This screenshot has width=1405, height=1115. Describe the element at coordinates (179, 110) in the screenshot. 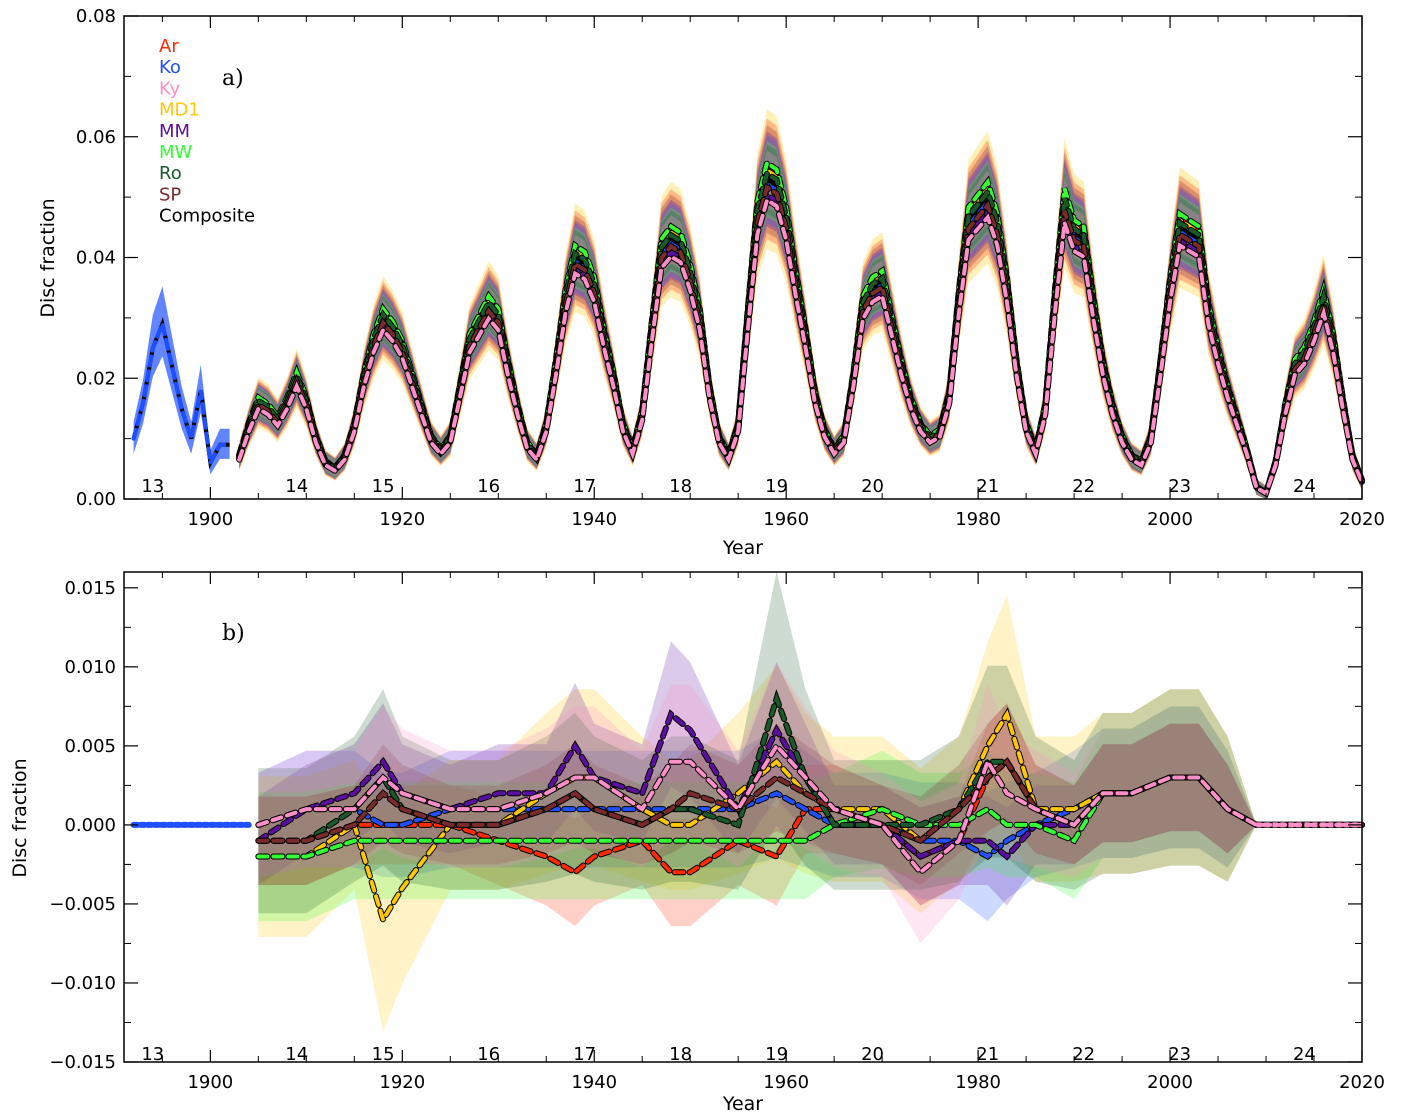

I see `legend-entry-md1: MD1` at that location.